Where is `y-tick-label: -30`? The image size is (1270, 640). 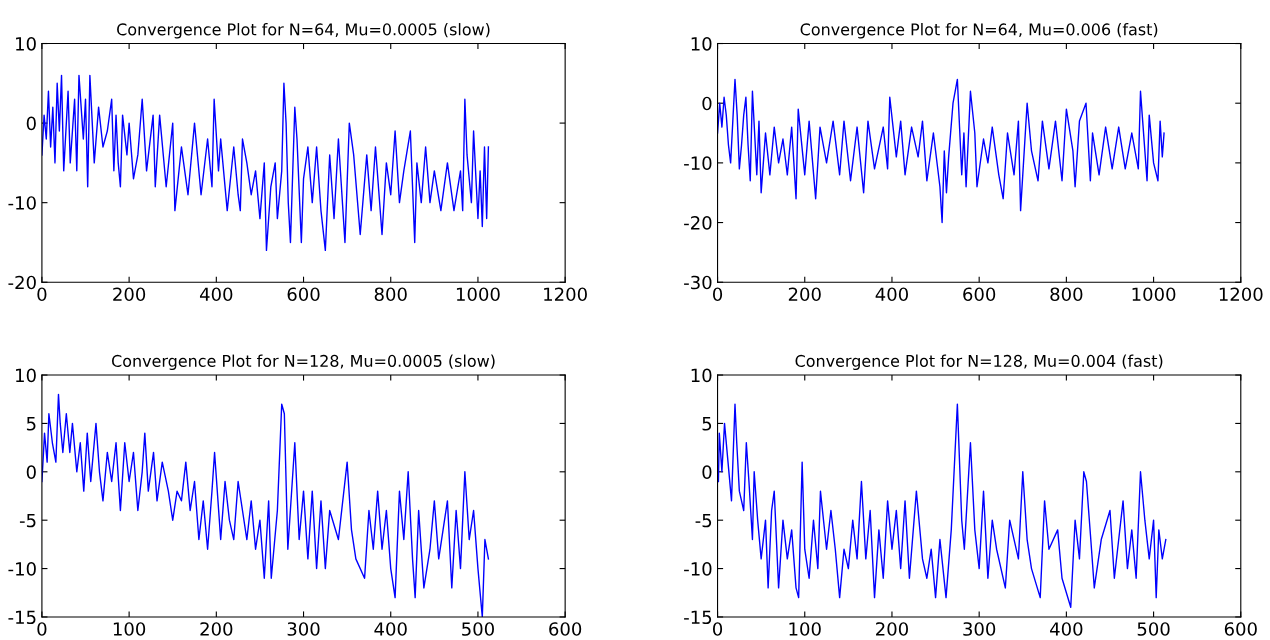 y-tick-label: -30 is located at coordinates (698, 282).